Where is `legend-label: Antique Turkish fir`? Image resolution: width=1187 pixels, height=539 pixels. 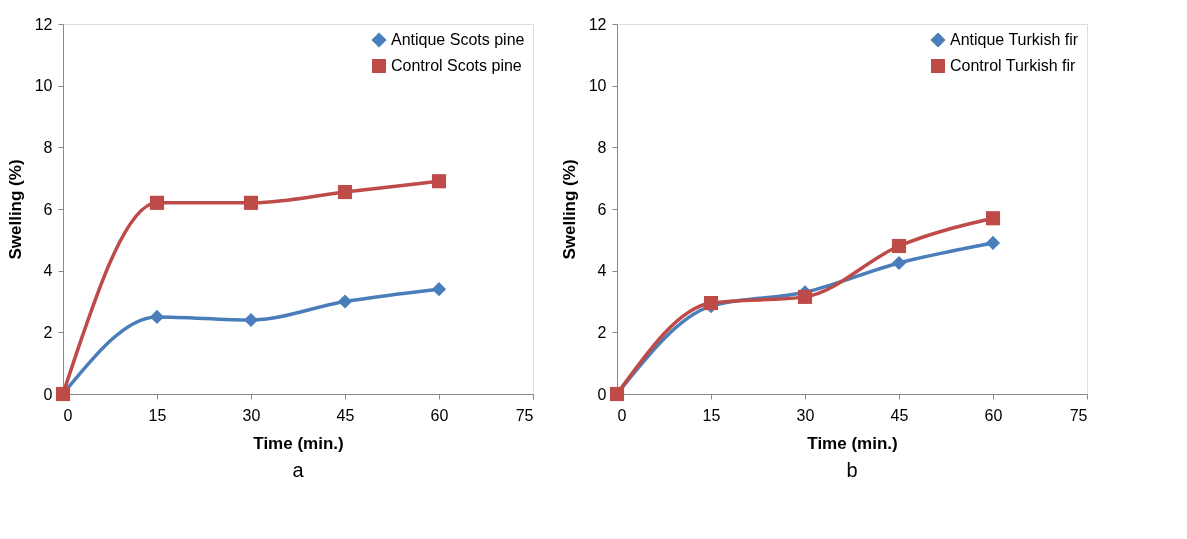
legend-label: Antique Turkish fir is located at coordinates (1014, 39).